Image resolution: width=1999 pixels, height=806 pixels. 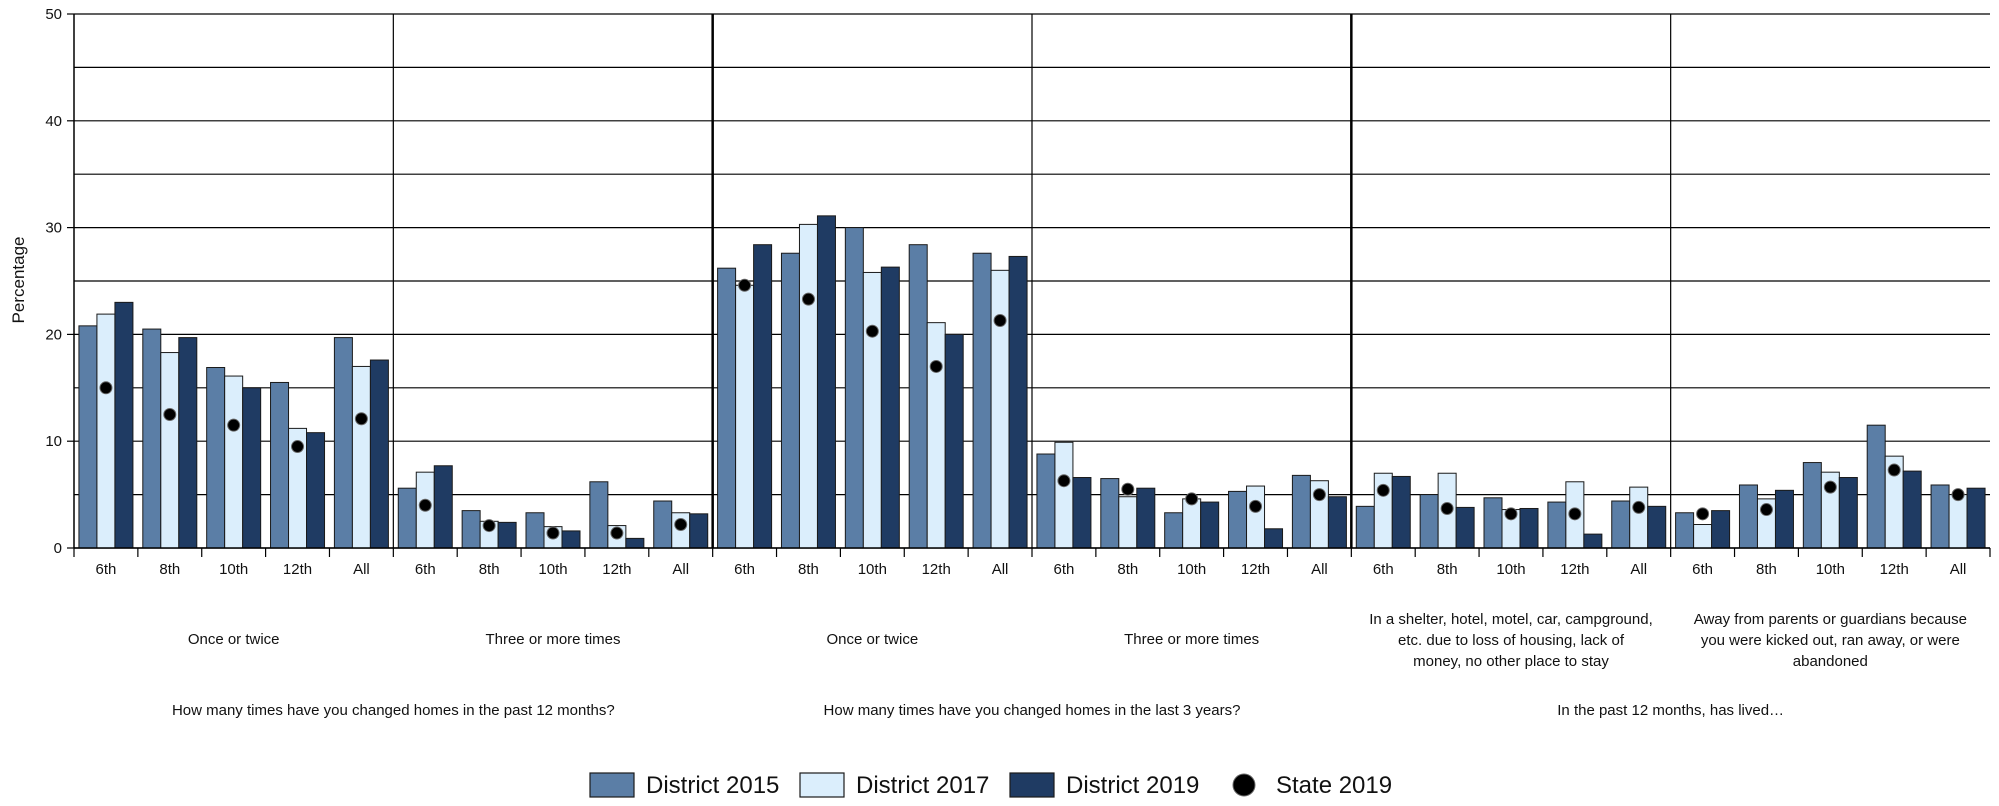 What do you see at coordinates (1191, 639) in the screenshot?
I see `group-label: Three or more times` at bounding box center [1191, 639].